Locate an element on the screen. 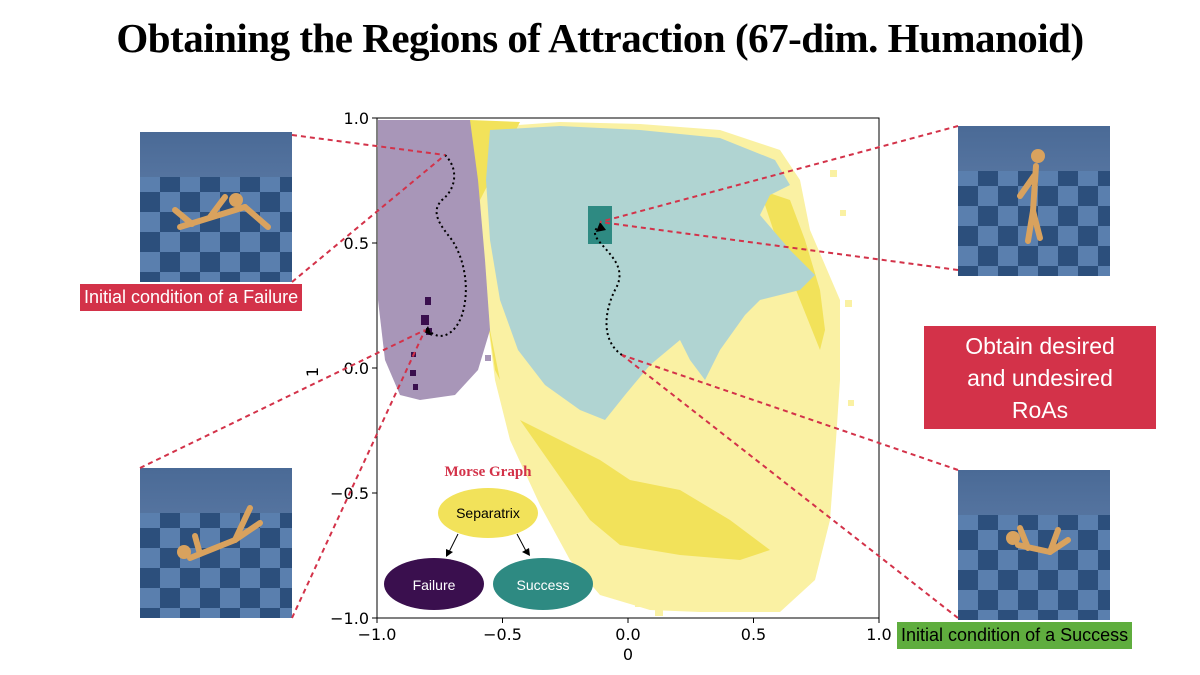 This screenshot has height=675, width=1200. humanoid-success-final-thumbnail is located at coordinates (1034, 201).